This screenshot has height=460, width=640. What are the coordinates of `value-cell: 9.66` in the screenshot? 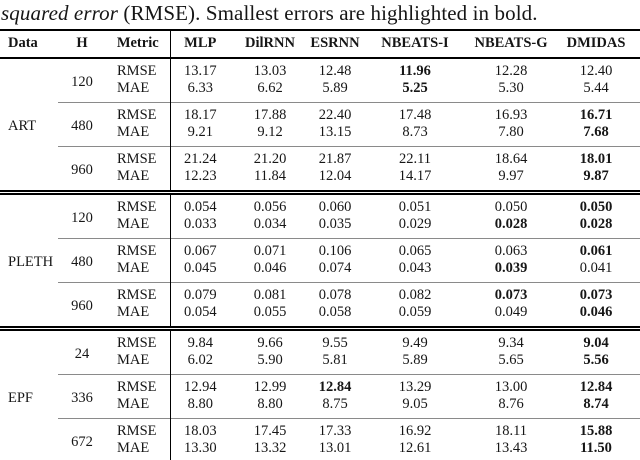 It's located at (270, 339).